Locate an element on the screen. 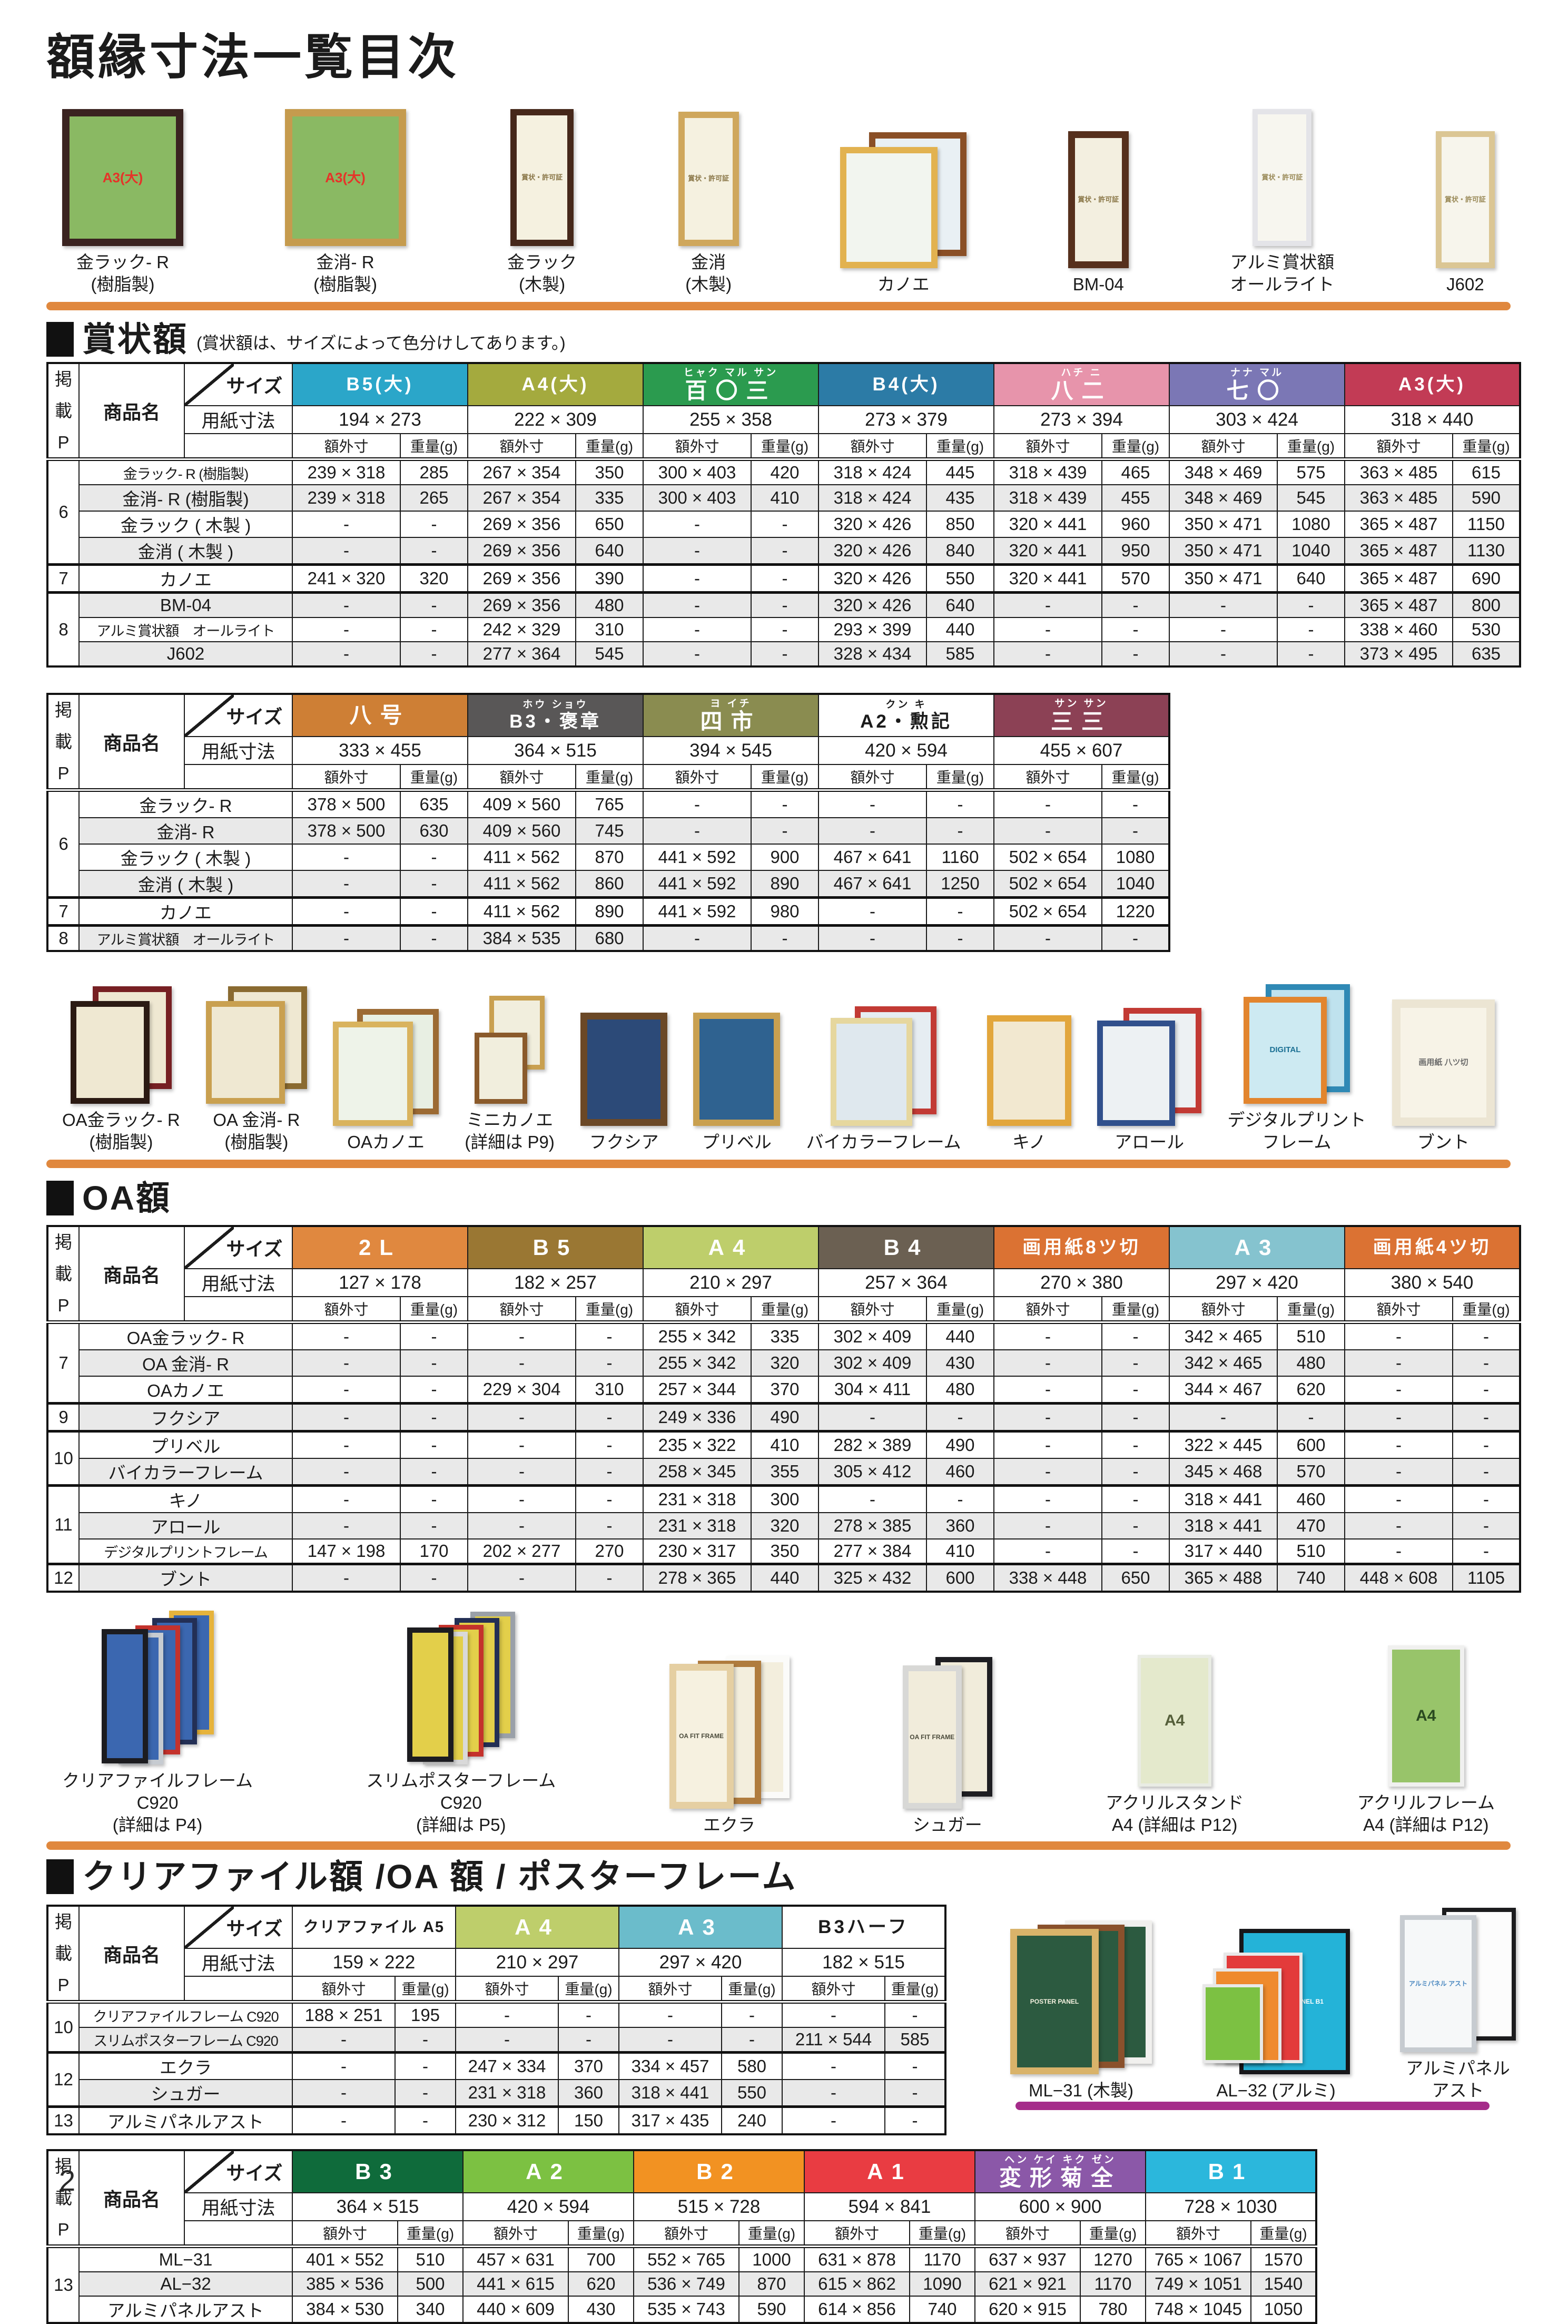 Image resolution: width=1568 pixels, height=2324 pixels. paper-size-value: 210 × 297 is located at coordinates (537, 1962).